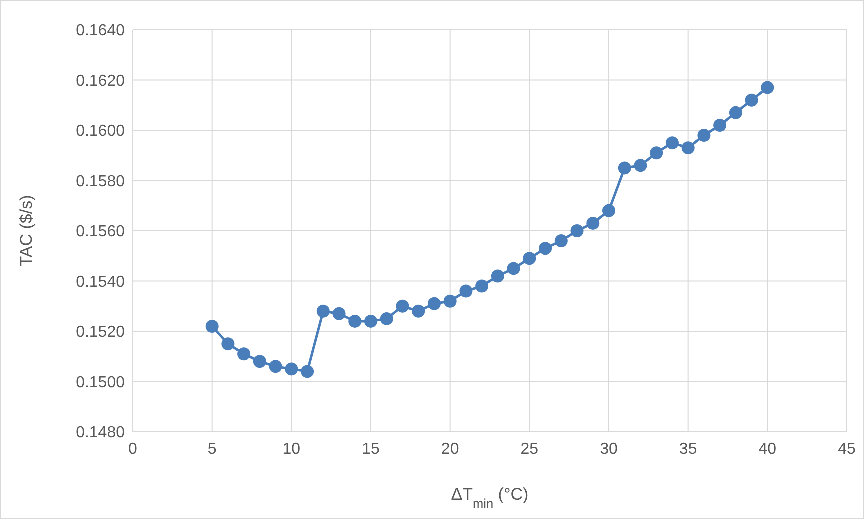 This screenshot has width=864, height=519. I want to click on x-axis-title: ΔT$_{min}$ (°C), so click(490, 497).